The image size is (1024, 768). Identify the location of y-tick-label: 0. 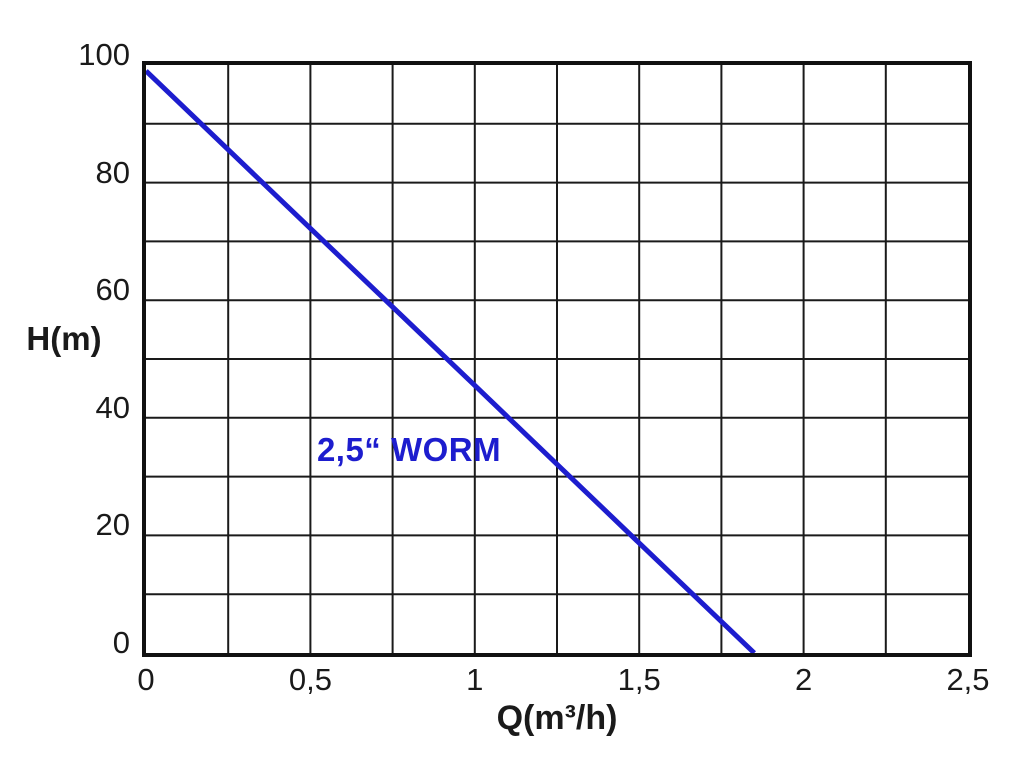
(121, 642).